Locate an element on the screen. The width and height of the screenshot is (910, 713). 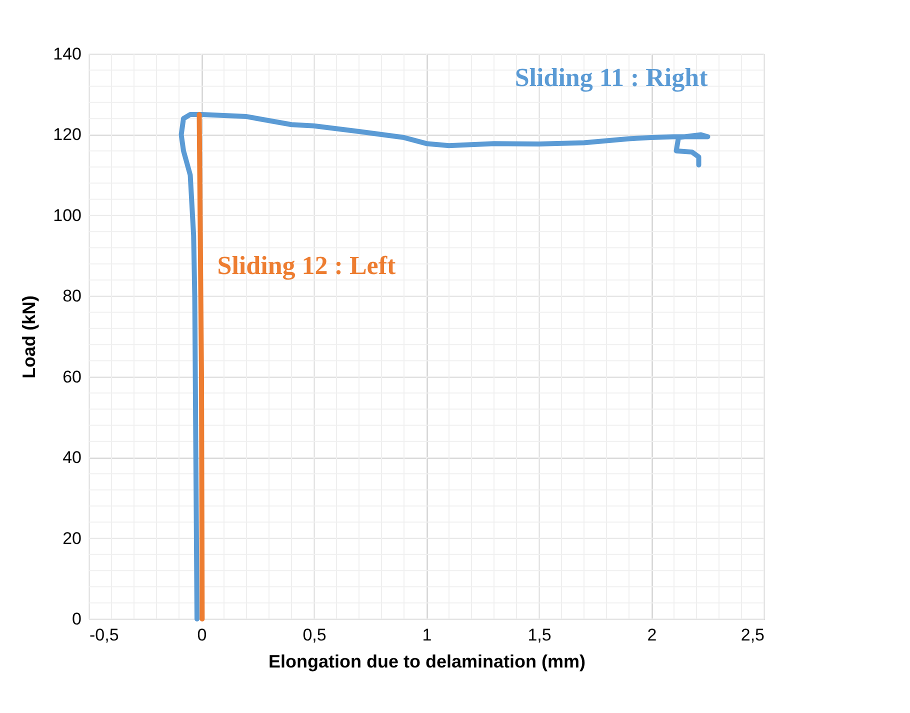
x-tick-label: 0 is located at coordinates (202, 635).